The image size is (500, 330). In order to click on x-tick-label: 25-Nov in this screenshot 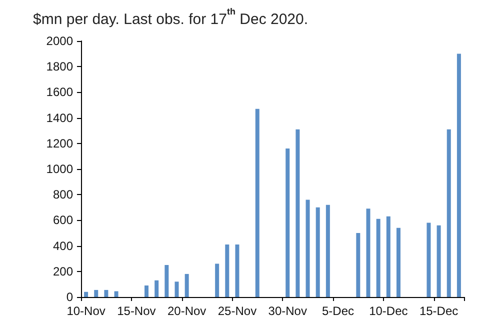, I will do `click(237, 311)`.